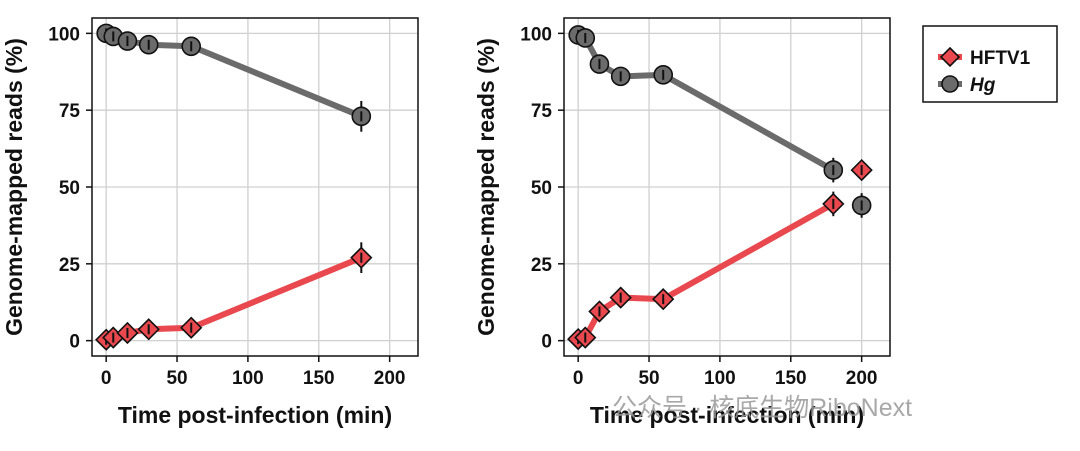 The height and width of the screenshot is (451, 1080). I want to click on legend: HFTV1 Hg, so click(990, 64).